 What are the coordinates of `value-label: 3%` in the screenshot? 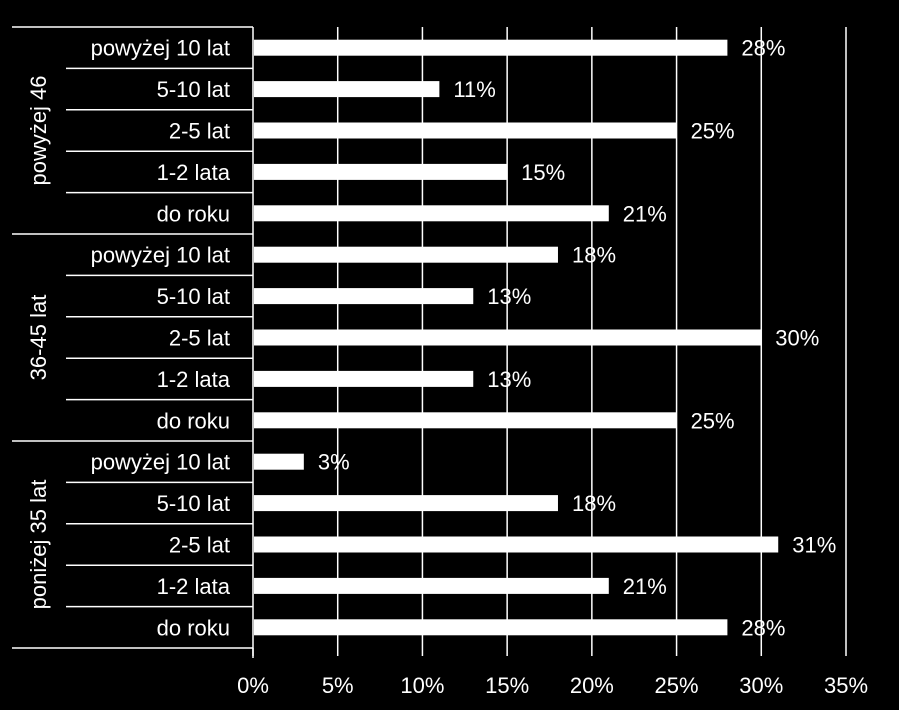 It's located at (334, 462).